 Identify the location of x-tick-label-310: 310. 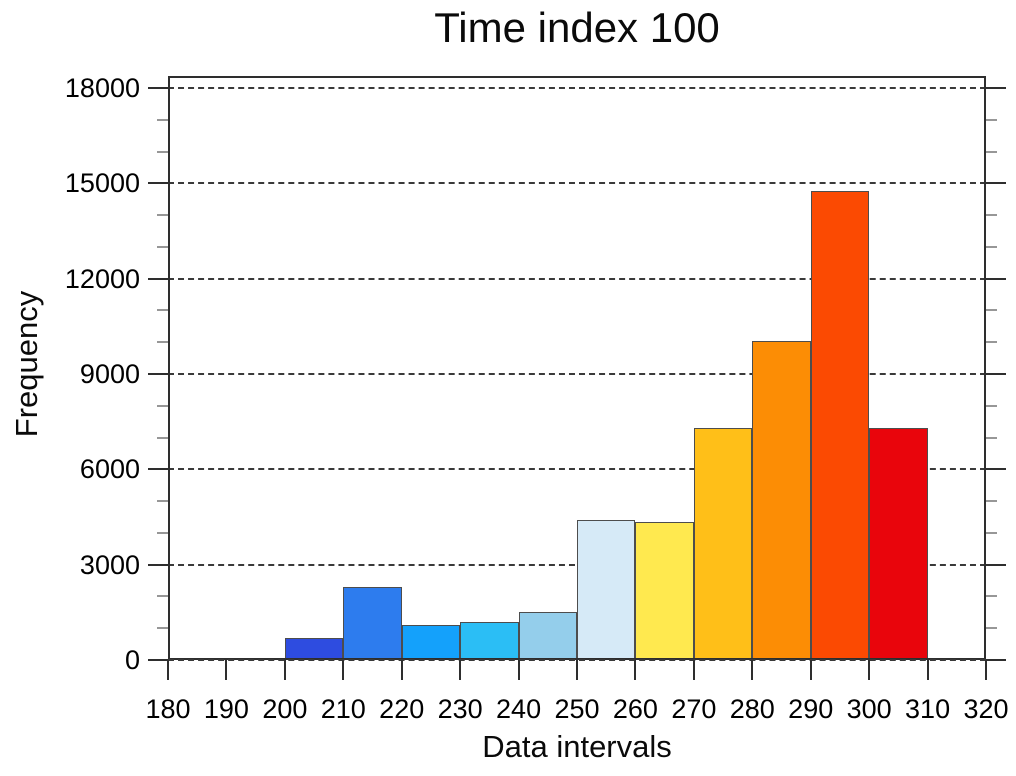
(928, 709).